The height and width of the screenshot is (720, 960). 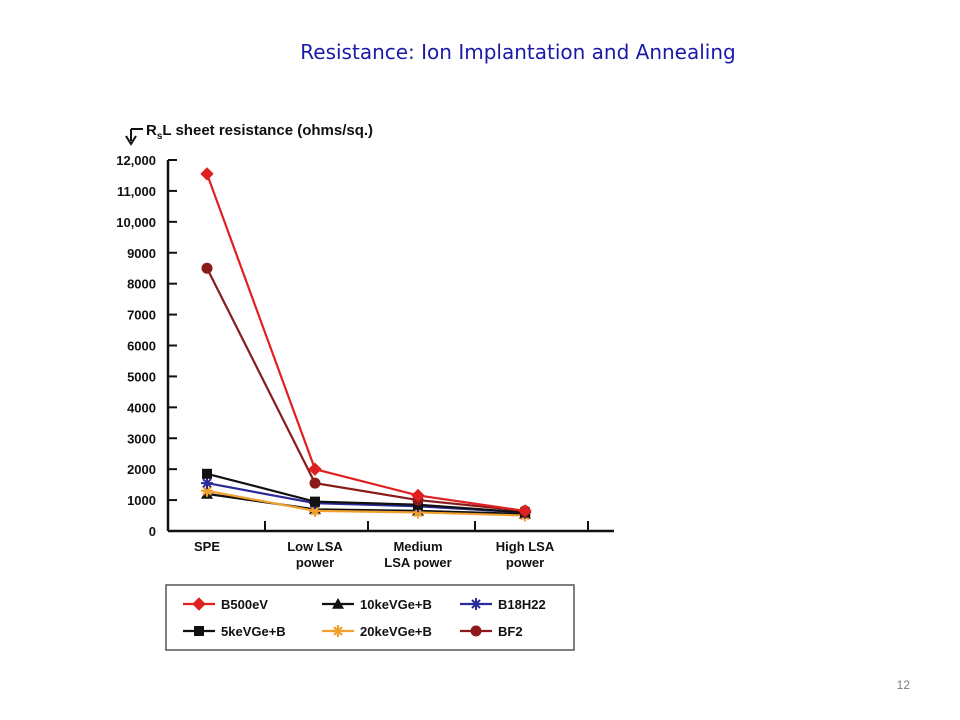 What do you see at coordinates (315, 501) in the screenshot?
I see `point-5keVGe+B-1` at bounding box center [315, 501].